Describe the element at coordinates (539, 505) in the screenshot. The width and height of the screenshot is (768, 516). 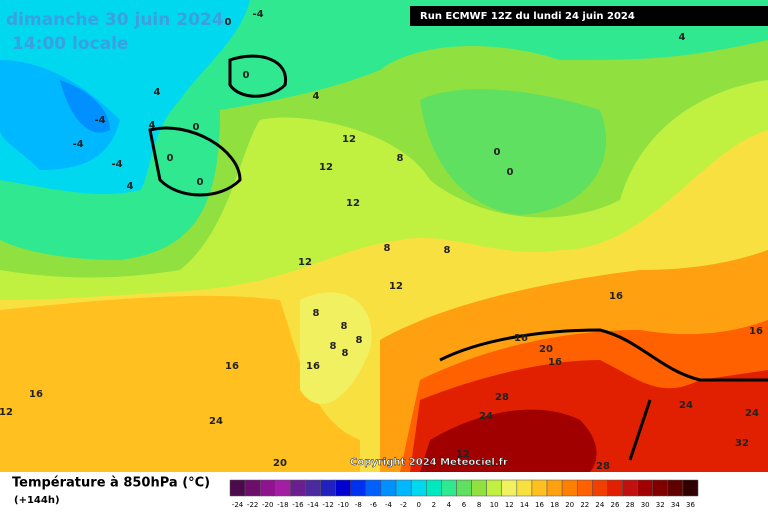
I see `scale-label: 16` at that location.